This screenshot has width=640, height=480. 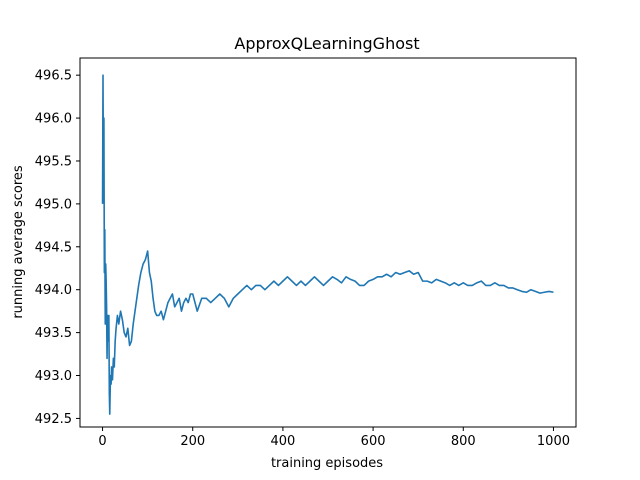 I want to click on x-tick-label: 200, so click(x=192, y=441).